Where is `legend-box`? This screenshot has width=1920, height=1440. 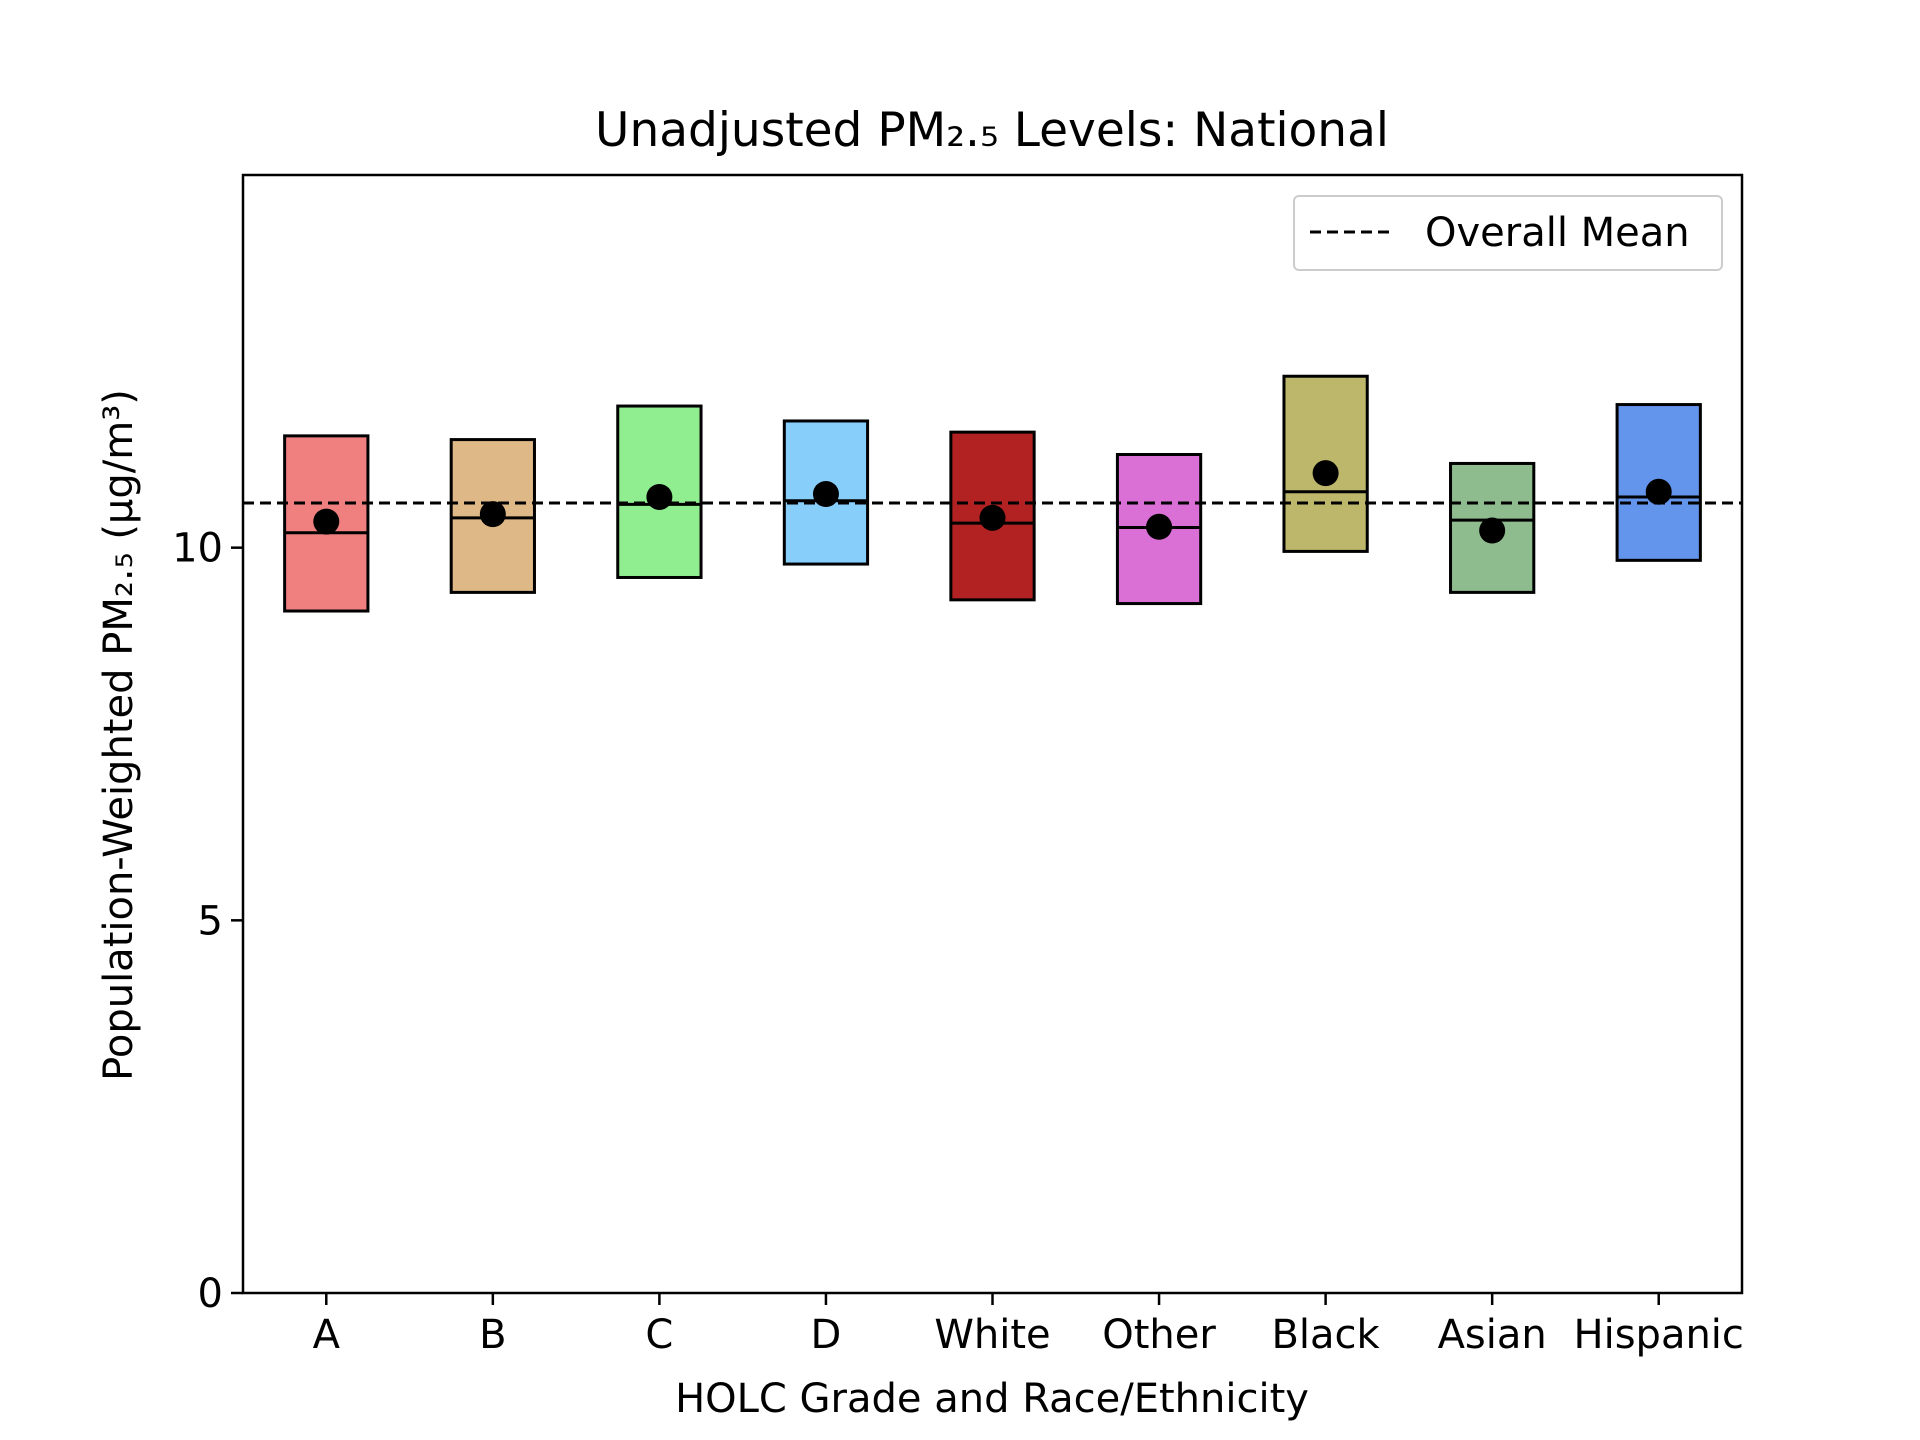
legend-box is located at coordinates (1508, 233).